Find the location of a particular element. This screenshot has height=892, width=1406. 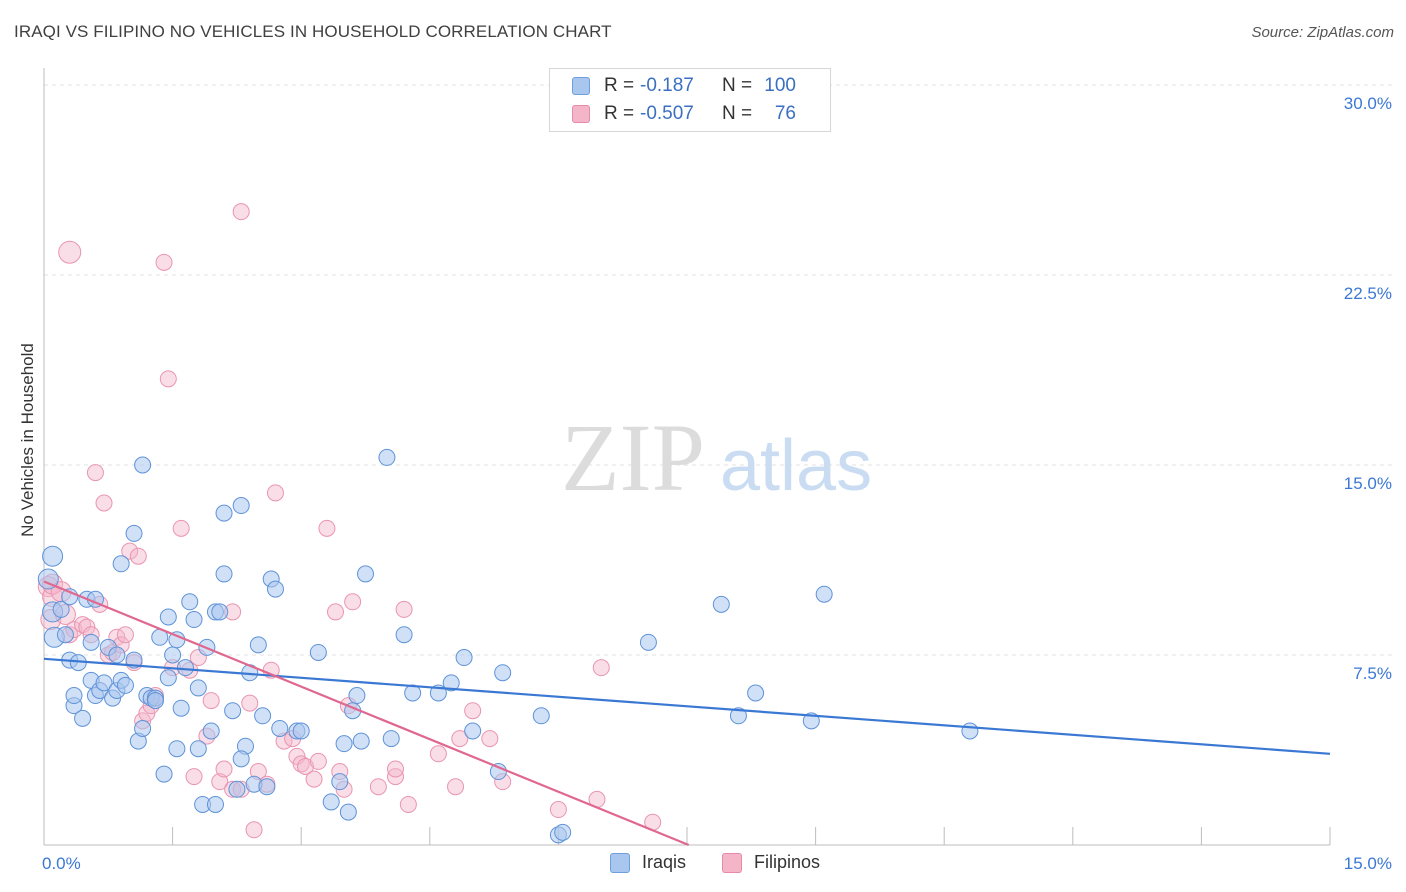

y-tick-label-3: 30.0% is located at coordinates (1368, 103).